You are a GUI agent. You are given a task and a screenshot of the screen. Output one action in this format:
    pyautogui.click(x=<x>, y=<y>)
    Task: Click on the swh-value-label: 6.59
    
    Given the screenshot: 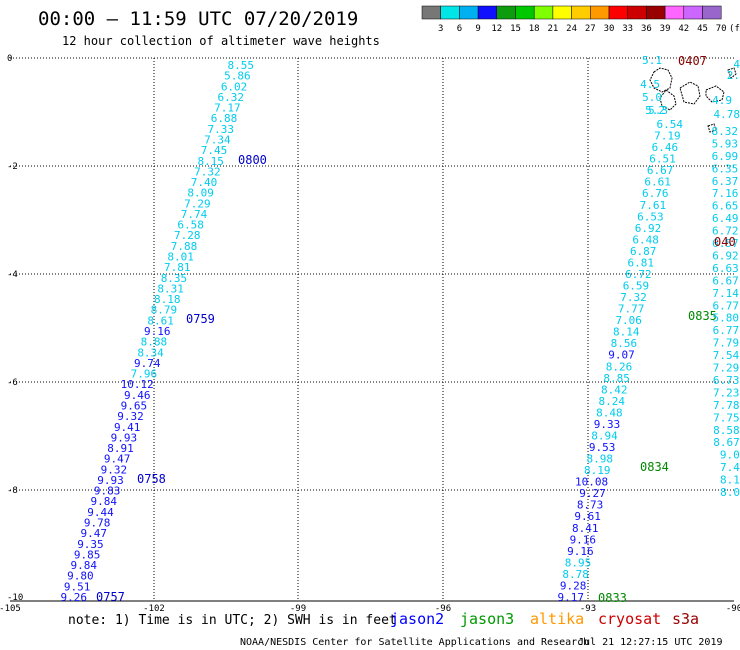 What is the action you would take?
    pyautogui.click(x=636, y=286)
    